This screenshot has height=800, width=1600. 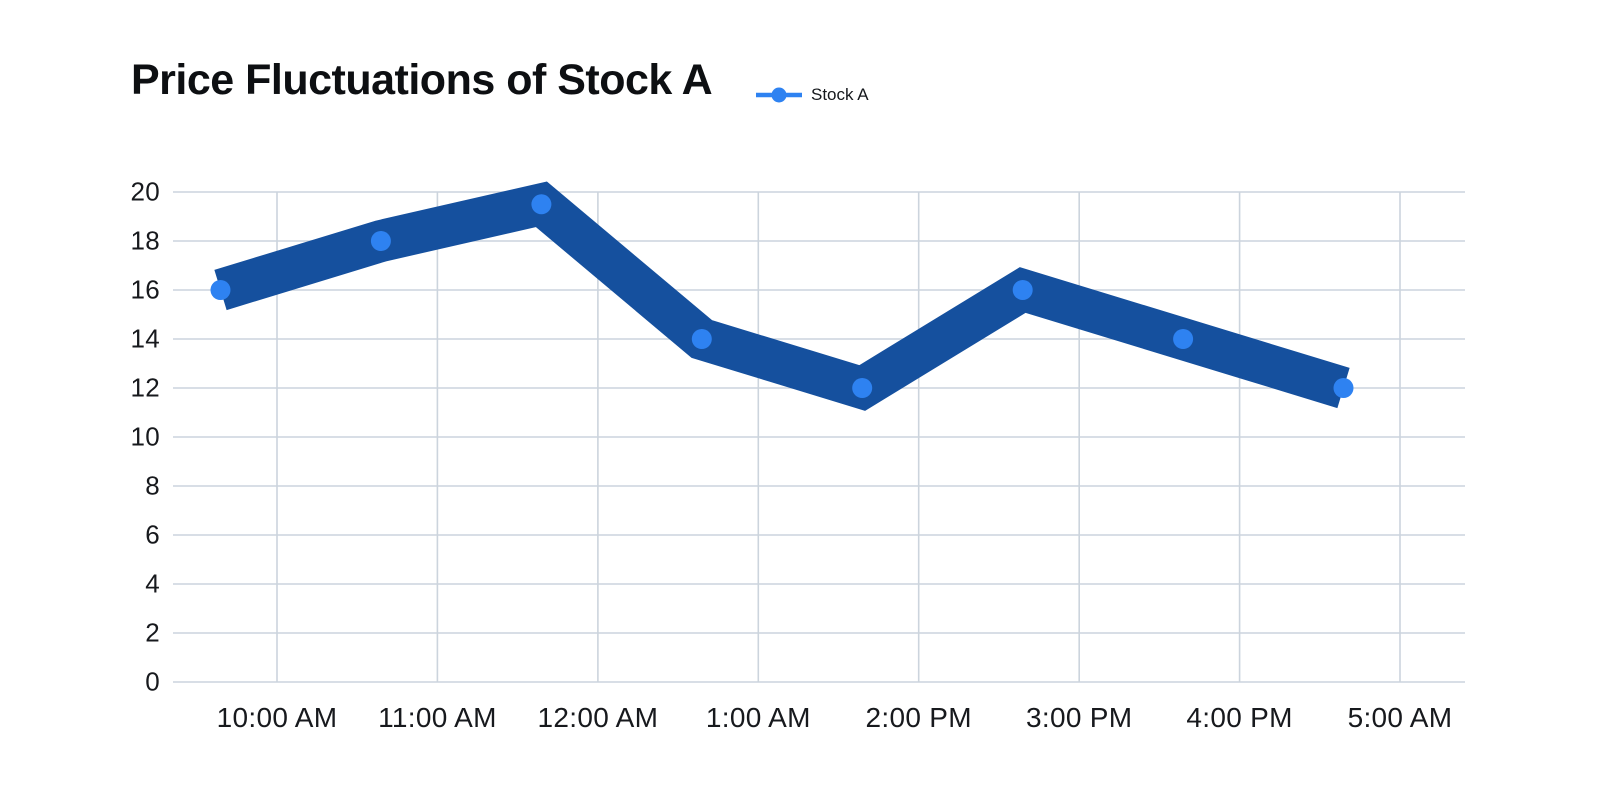 What do you see at coordinates (1239, 717) in the screenshot?
I see `x-tick-label: 4:00 PM` at bounding box center [1239, 717].